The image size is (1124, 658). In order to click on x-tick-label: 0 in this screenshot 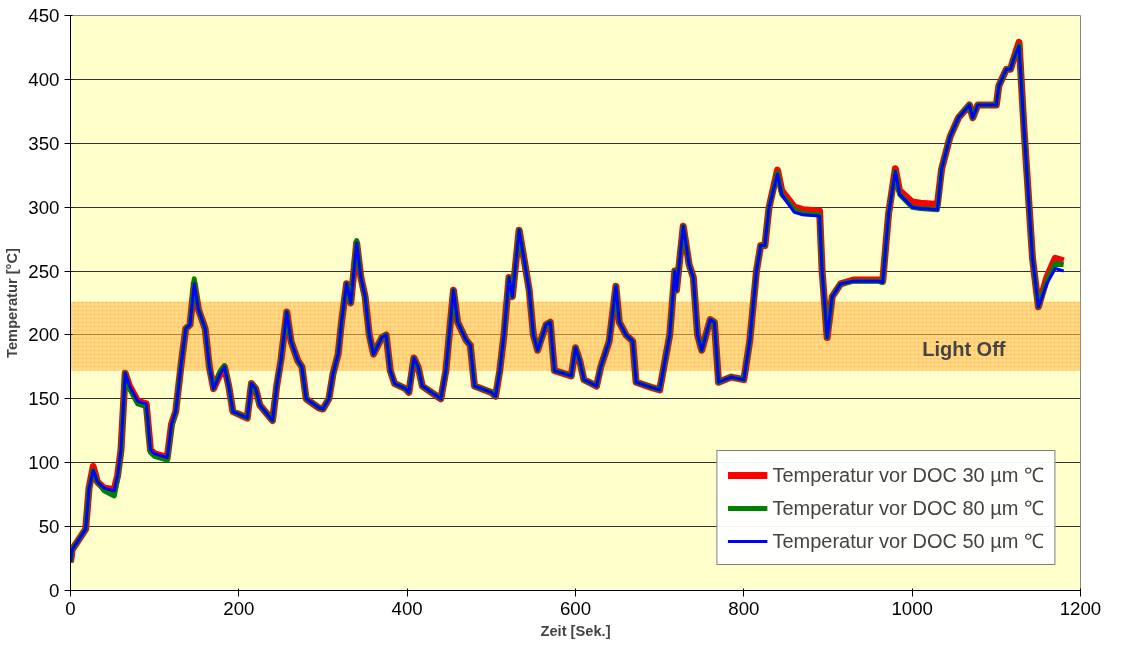, I will do `click(70, 608)`.